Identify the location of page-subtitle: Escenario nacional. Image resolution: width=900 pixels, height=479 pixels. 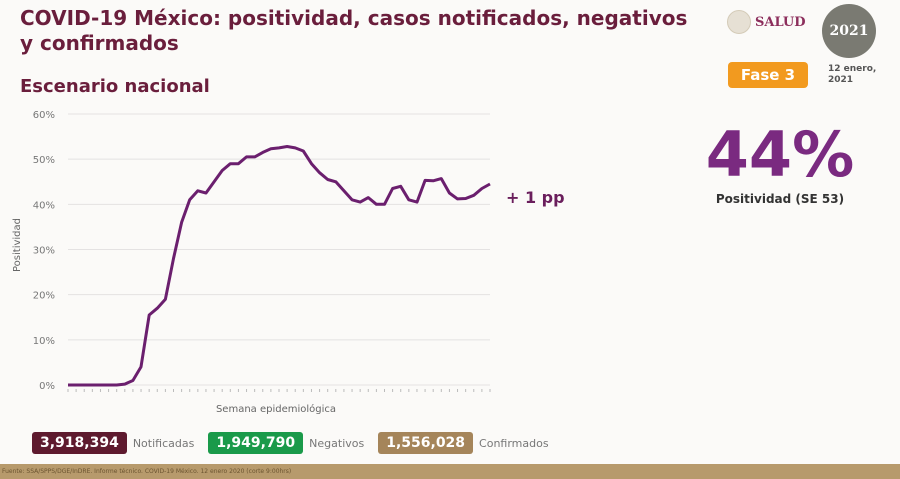
(115, 86).